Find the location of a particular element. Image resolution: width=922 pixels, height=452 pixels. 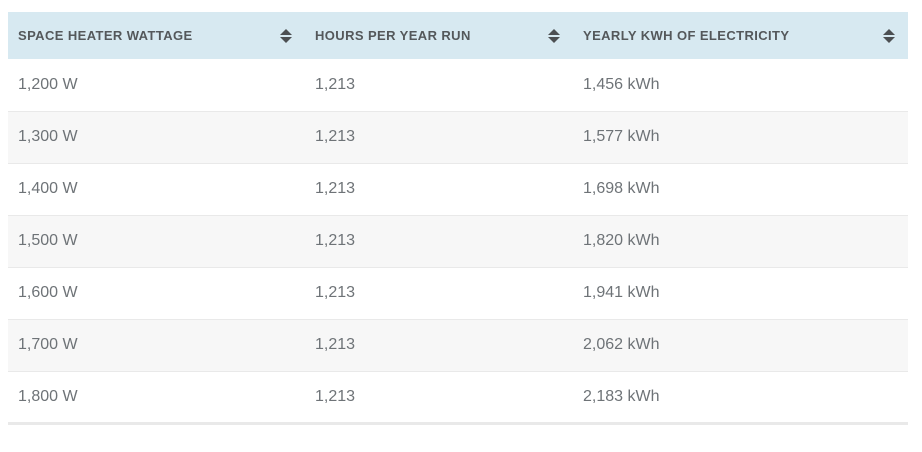

column-header-space-heater-wattage: SPACE HEATER WATTAGE is located at coordinates (156, 35).